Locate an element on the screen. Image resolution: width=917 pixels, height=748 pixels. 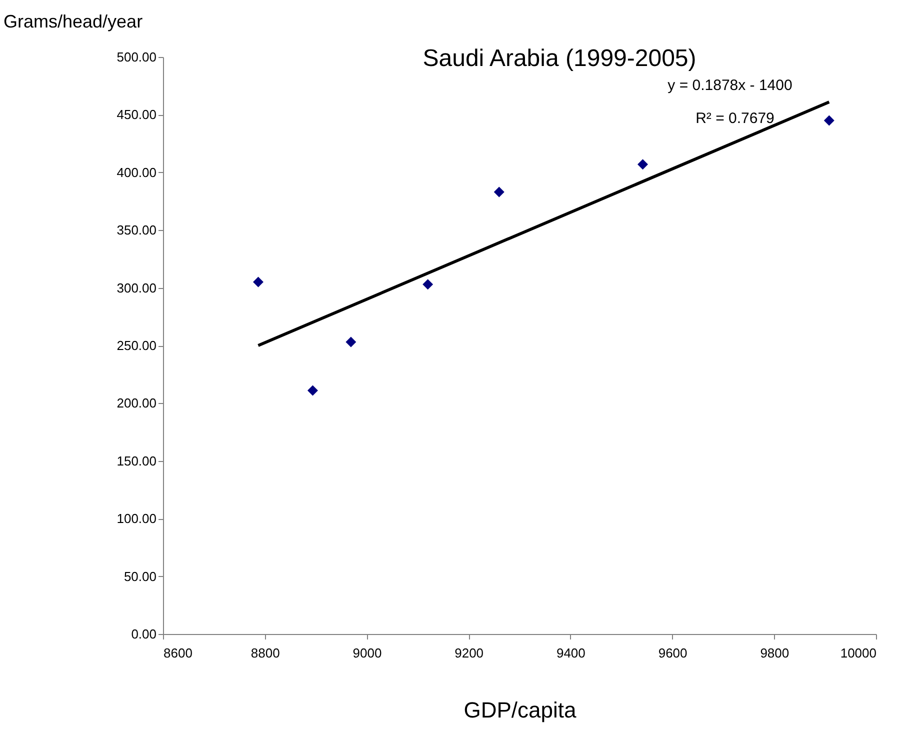
x-tick-label: 9600 is located at coordinates (673, 653).